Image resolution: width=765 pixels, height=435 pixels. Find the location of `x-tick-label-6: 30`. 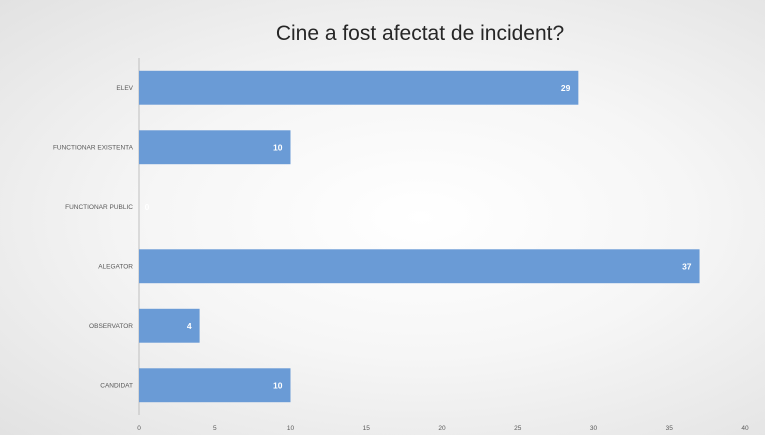

x-tick-label-6: 30 is located at coordinates (594, 428).